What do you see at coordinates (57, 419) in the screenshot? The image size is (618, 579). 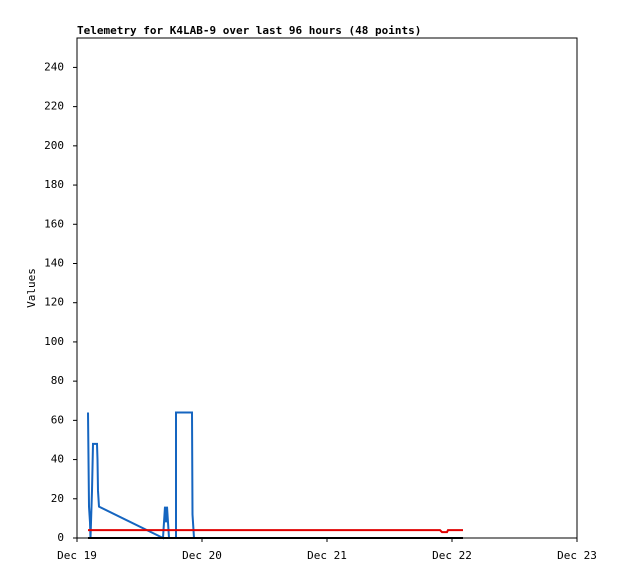 I see `y-tick-label: 60` at bounding box center [57, 419].